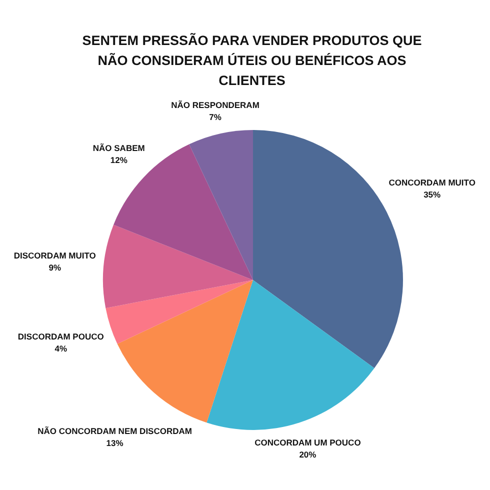 This screenshot has width=490, height=490. Describe the element at coordinates (433, 195) in the screenshot. I see `data-label: 35%` at that location.